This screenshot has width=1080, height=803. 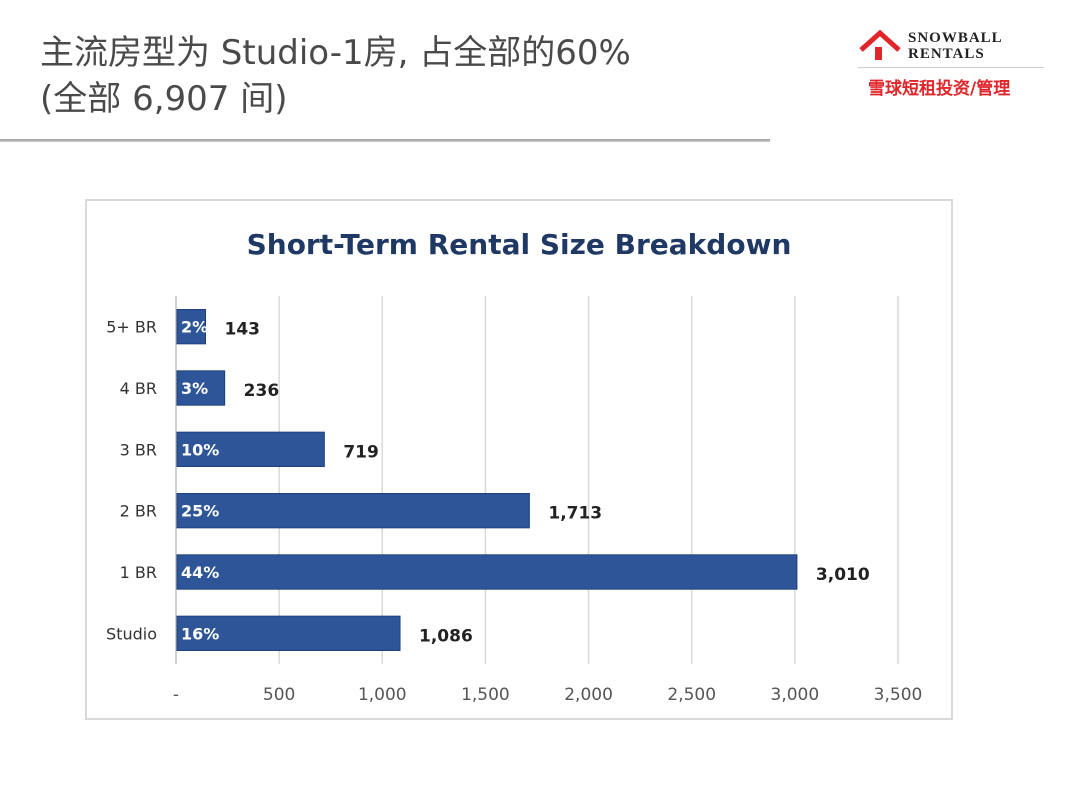 What do you see at coordinates (691, 695) in the screenshot?
I see `x-tick-label: 2,500` at bounding box center [691, 695].